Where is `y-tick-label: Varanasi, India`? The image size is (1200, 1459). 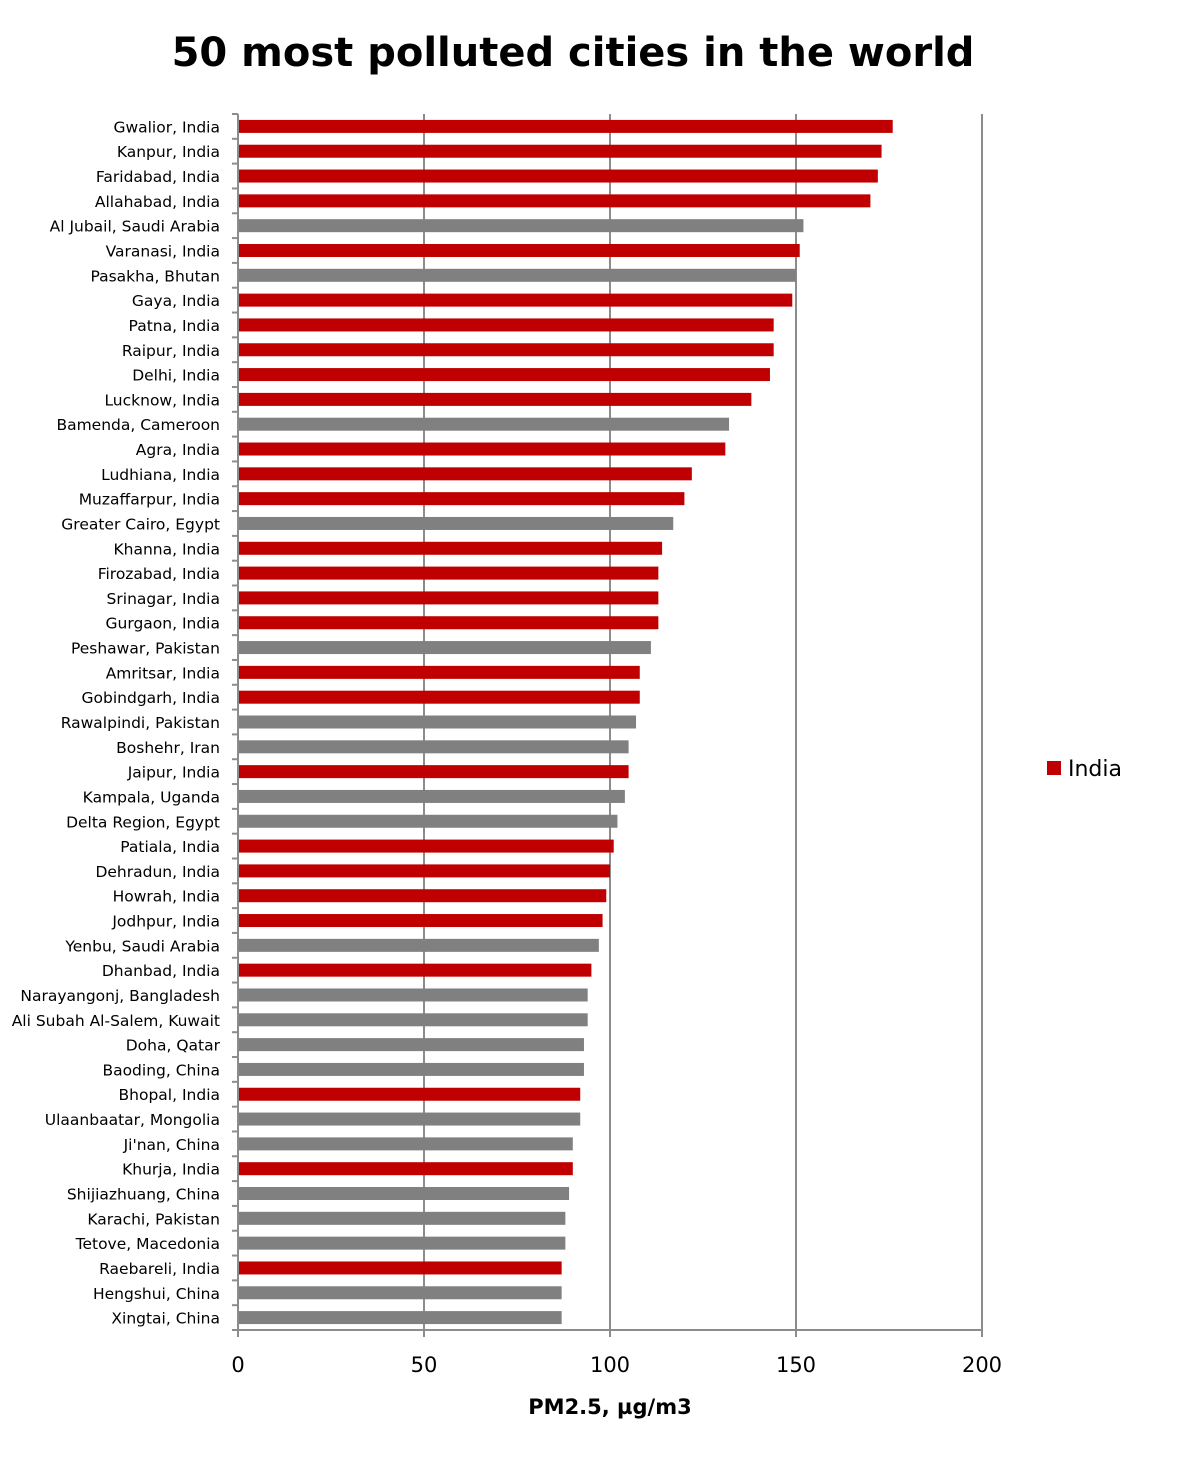 y-tick-label: Varanasi, India is located at coordinates (163, 251).